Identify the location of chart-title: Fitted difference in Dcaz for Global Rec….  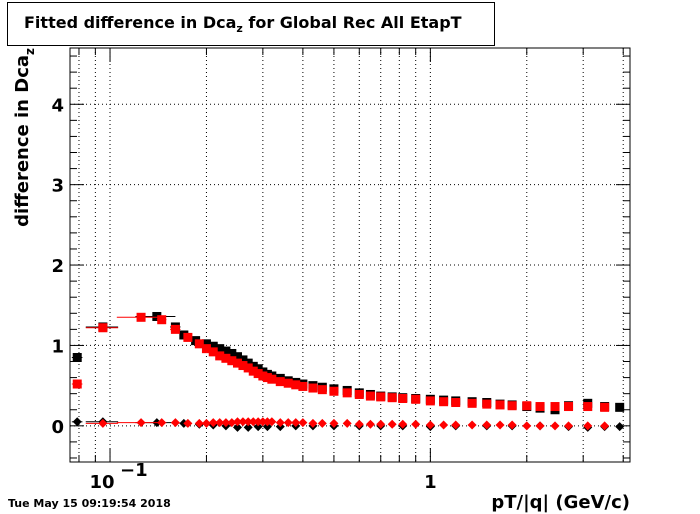
(243, 24).